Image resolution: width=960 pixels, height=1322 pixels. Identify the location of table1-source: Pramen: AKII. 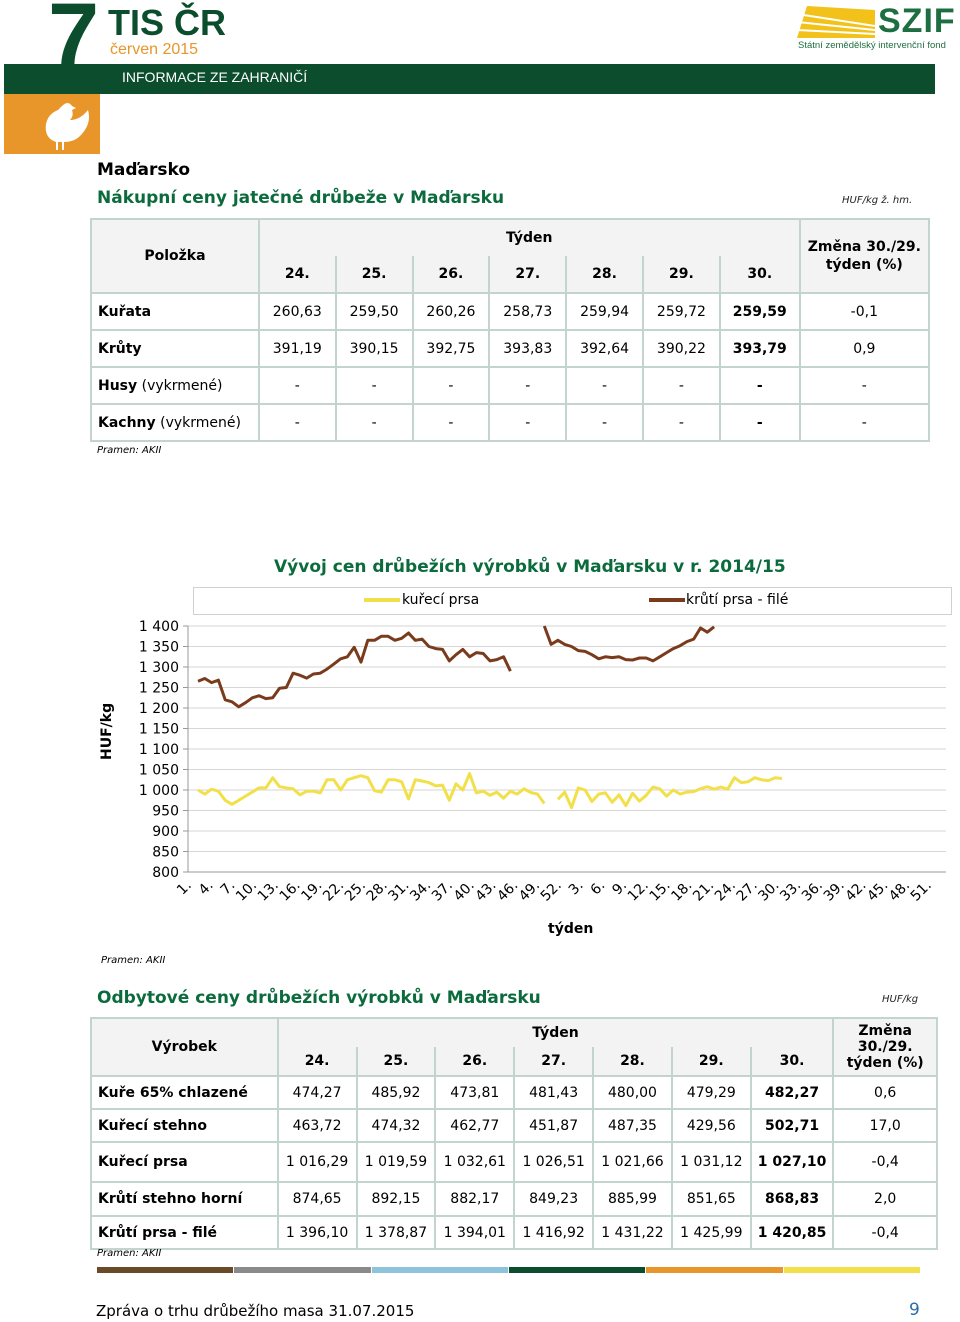
(129, 450).